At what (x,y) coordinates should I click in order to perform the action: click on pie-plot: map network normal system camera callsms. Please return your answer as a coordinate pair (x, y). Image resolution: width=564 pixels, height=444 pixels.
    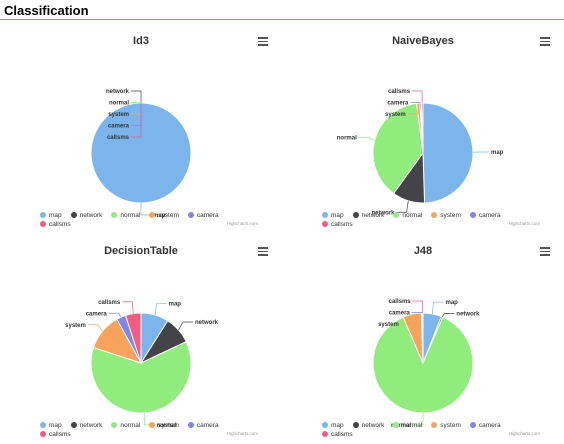
    Looking at the image, I should click on (426, 364).